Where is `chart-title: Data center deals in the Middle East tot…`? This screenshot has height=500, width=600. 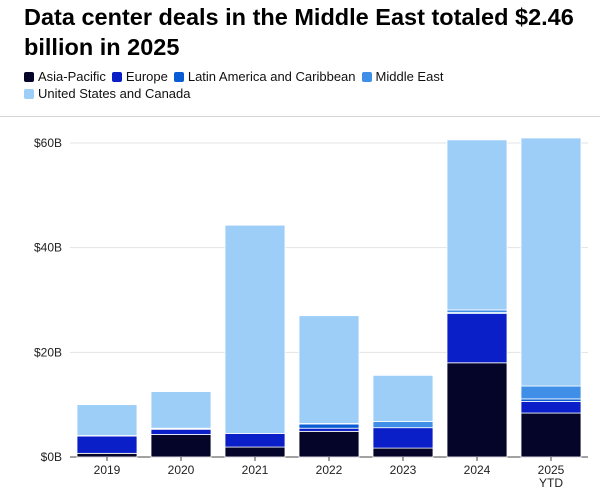
chart-title: Data center deals in the Middle East tot… is located at coordinates (299, 32).